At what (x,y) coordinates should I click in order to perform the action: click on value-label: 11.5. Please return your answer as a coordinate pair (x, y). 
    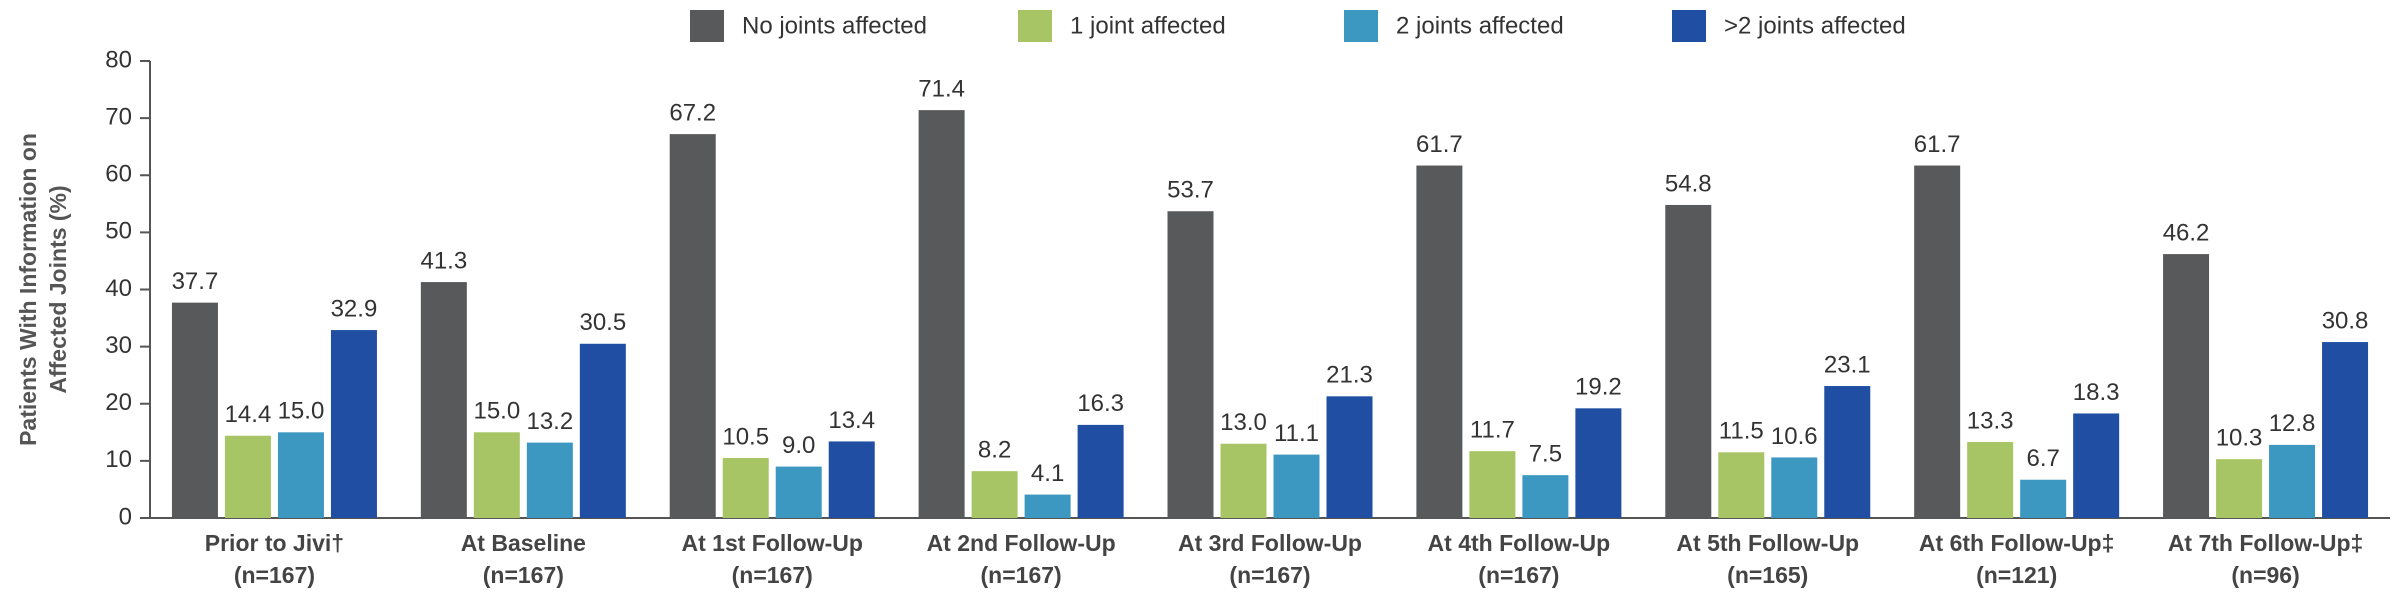
    Looking at the image, I should click on (1741, 431).